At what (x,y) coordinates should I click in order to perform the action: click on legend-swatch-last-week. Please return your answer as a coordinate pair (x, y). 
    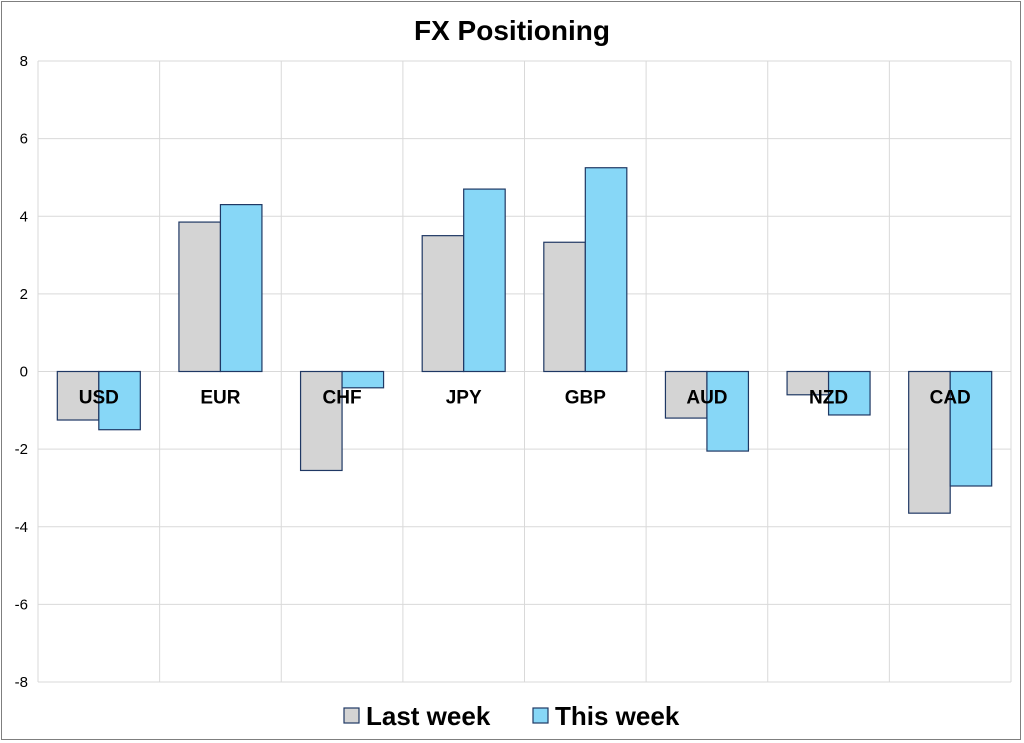
    Looking at the image, I should click on (351, 715).